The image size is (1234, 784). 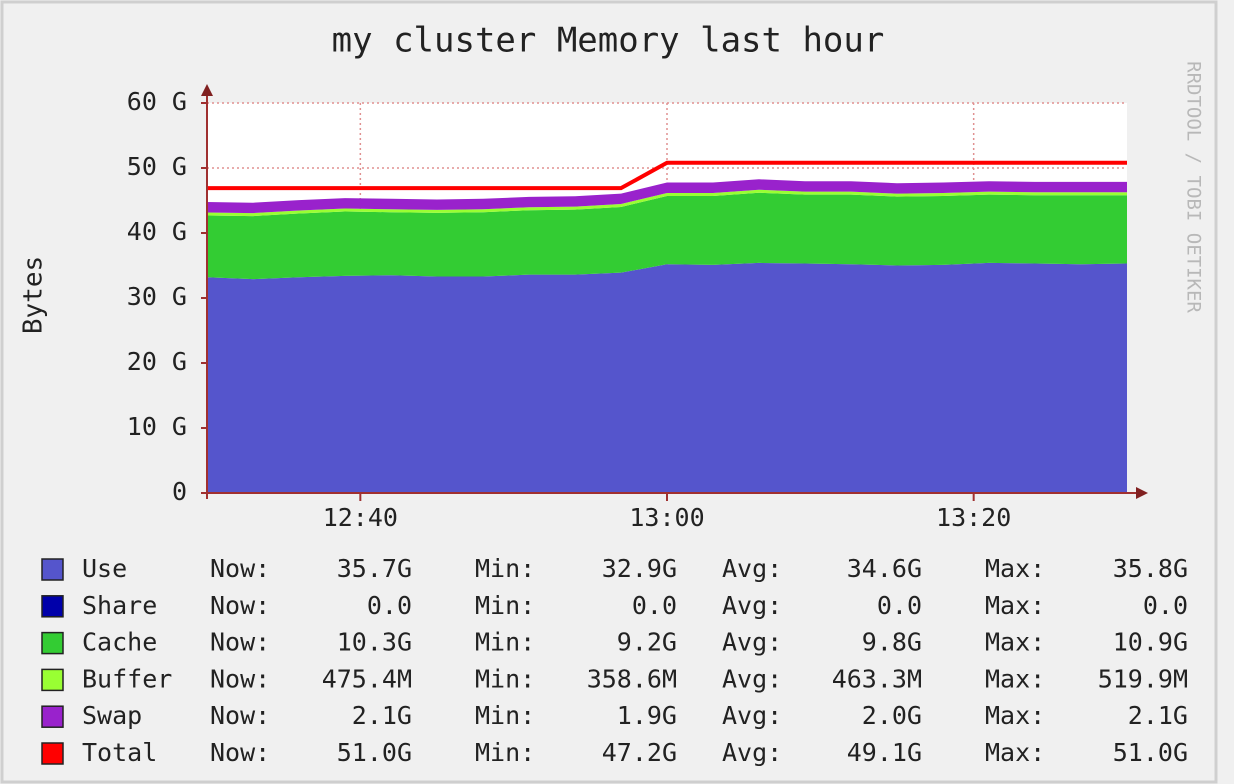 What do you see at coordinates (157, 231) in the screenshot?
I see `y-tick-label: 40 G` at bounding box center [157, 231].